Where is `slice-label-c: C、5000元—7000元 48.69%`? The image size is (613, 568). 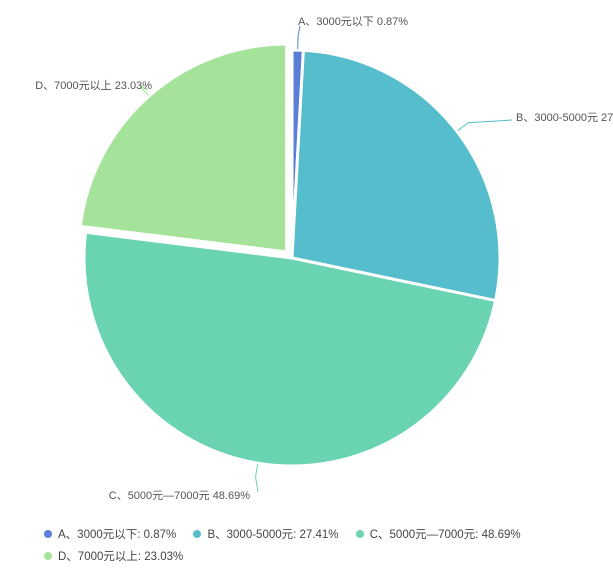
slice-label-c: C、5000元—7000元 48.69% is located at coordinates (179, 496).